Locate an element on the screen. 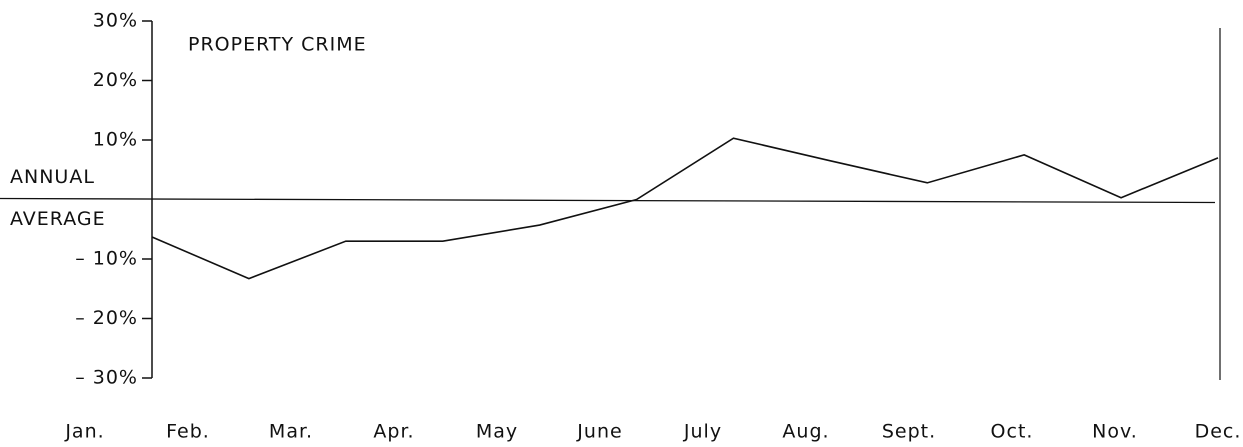  average-line is located at coordinates (608, 200).